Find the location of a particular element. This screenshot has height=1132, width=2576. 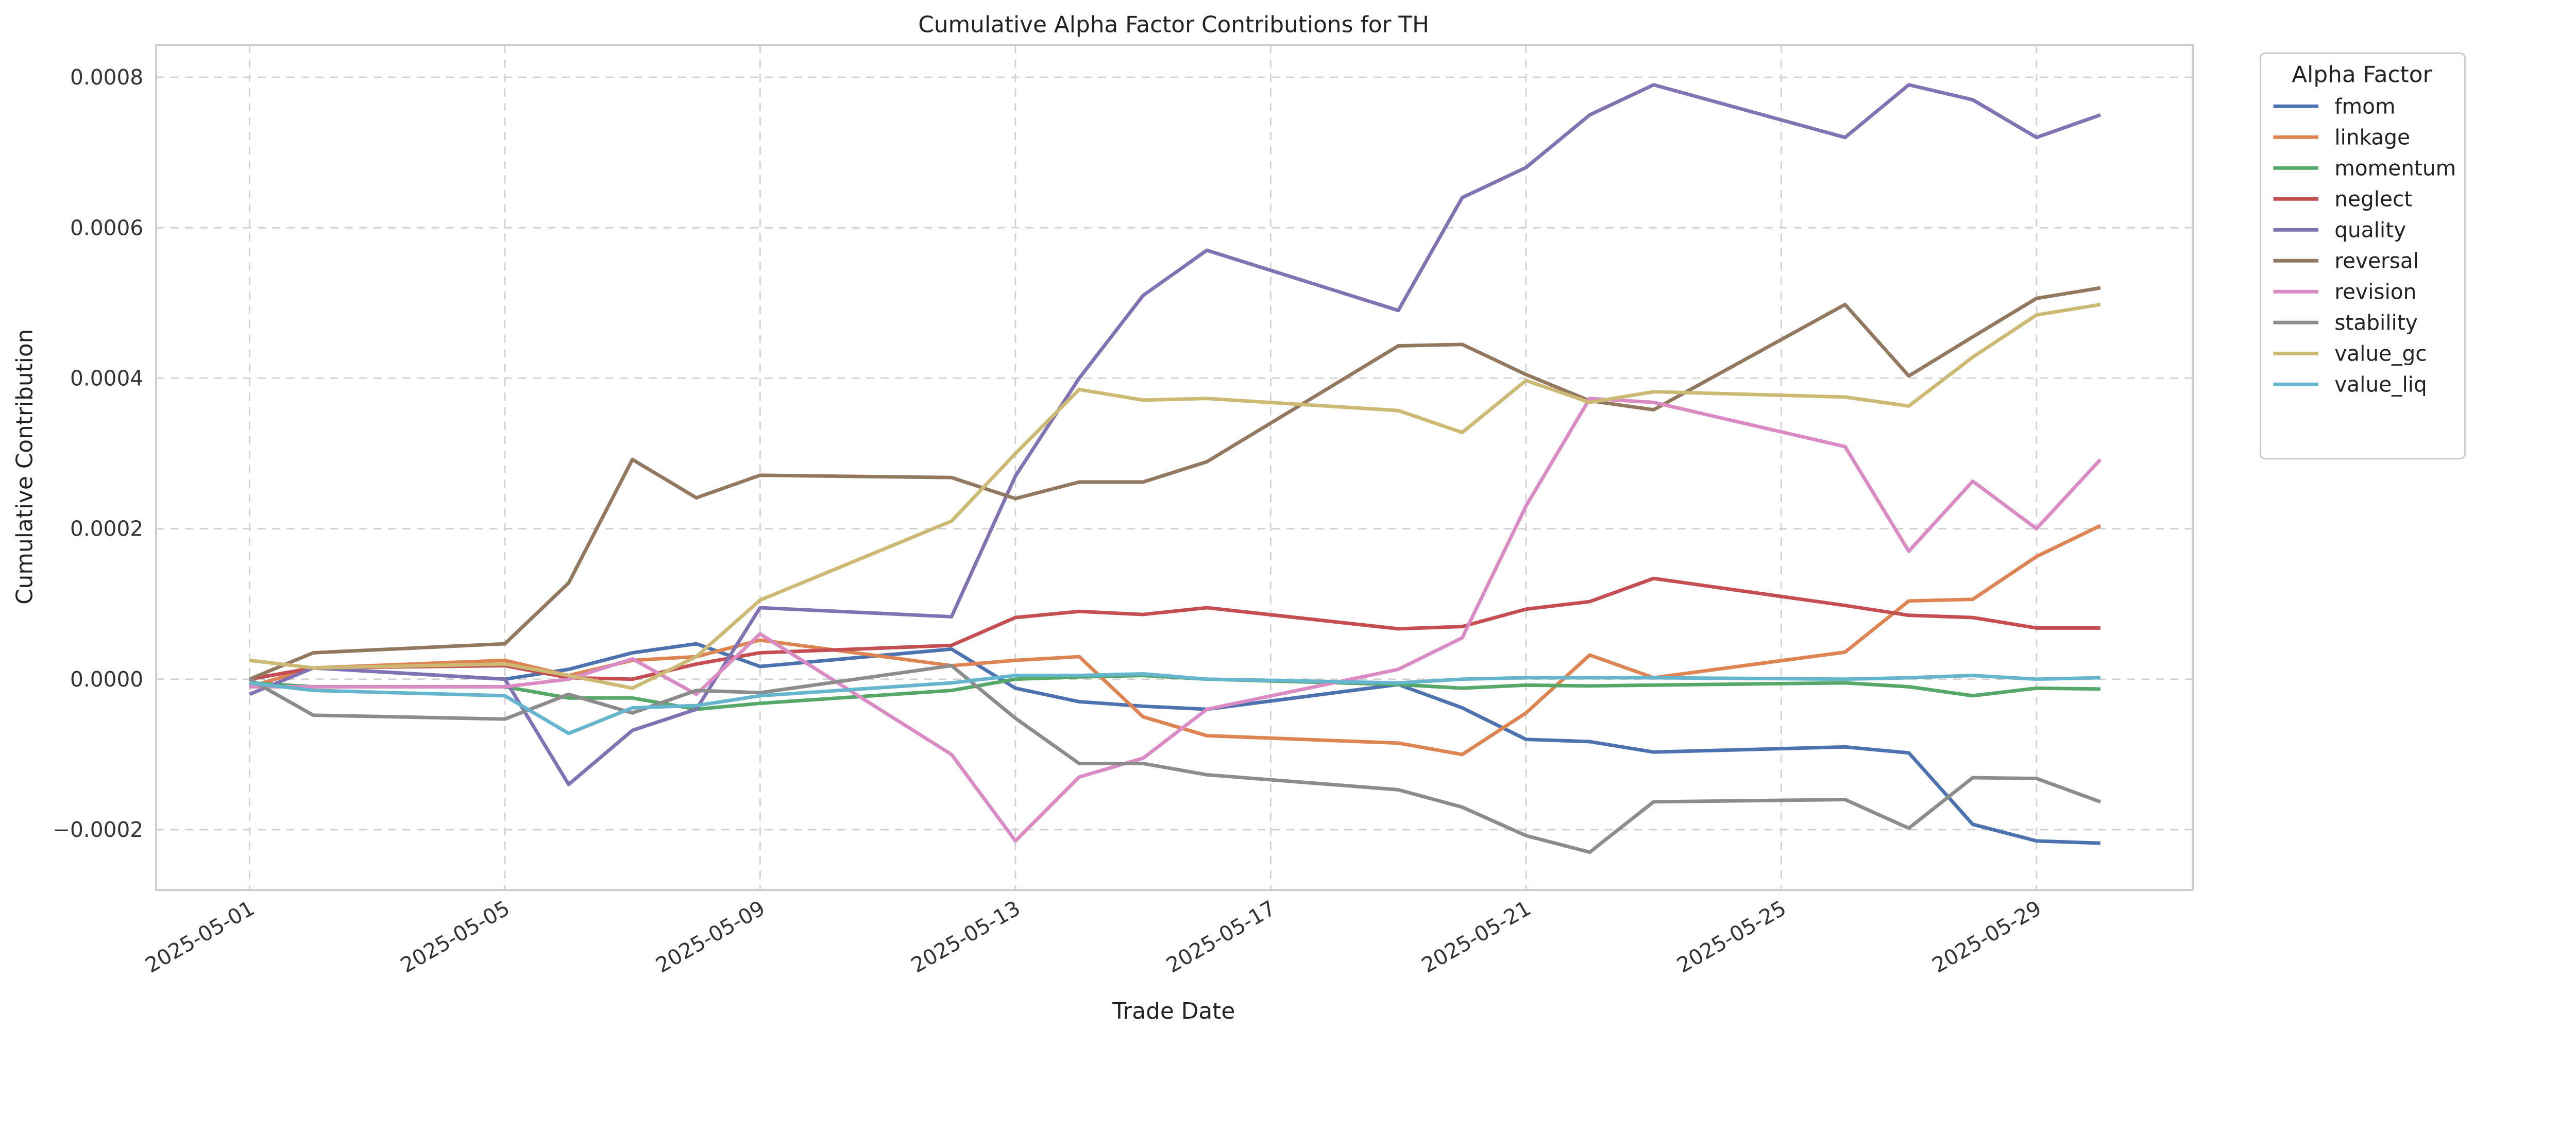

legend-label-reversal: reversal is located at coordinates (2376, 261).